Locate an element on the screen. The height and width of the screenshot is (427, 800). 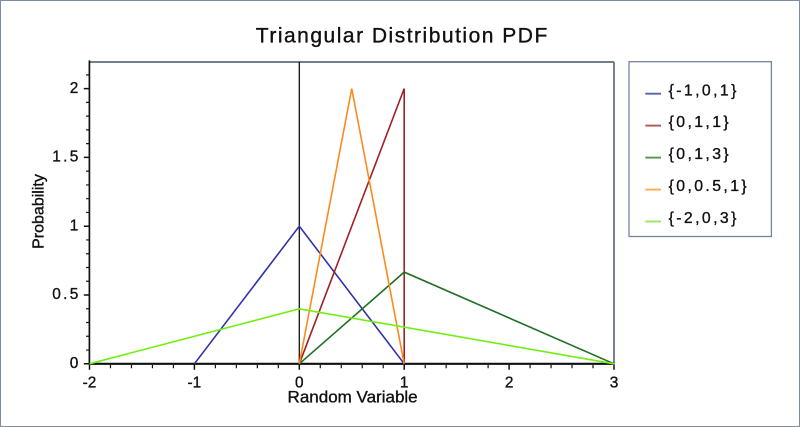
svg-text: {0,1,3} is located at coordinates (700, 154).